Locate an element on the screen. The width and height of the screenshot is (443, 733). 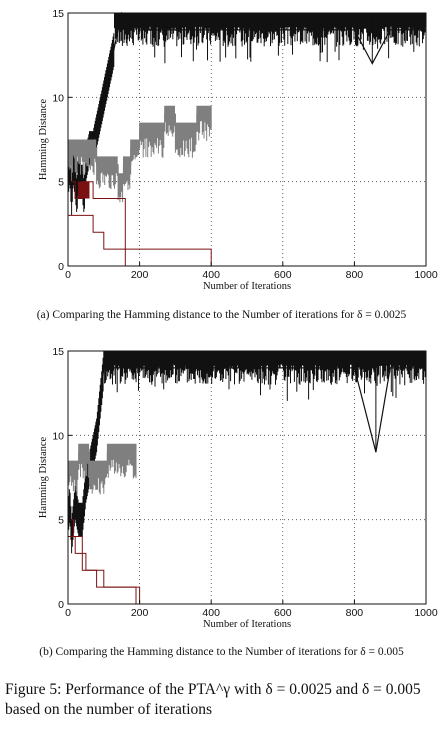
series-gray-jitter is located at coordinates (102, 469).